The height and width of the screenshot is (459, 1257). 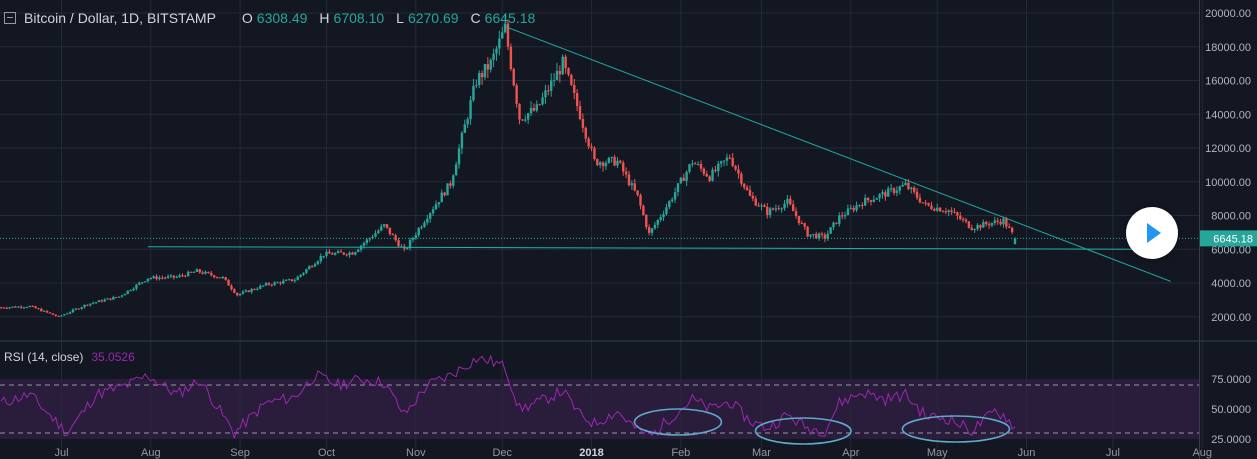 What do you see at coordinates (937, 453) in the screenshot?
I see `x-tick-label: May` at bounding box center [937, 453].